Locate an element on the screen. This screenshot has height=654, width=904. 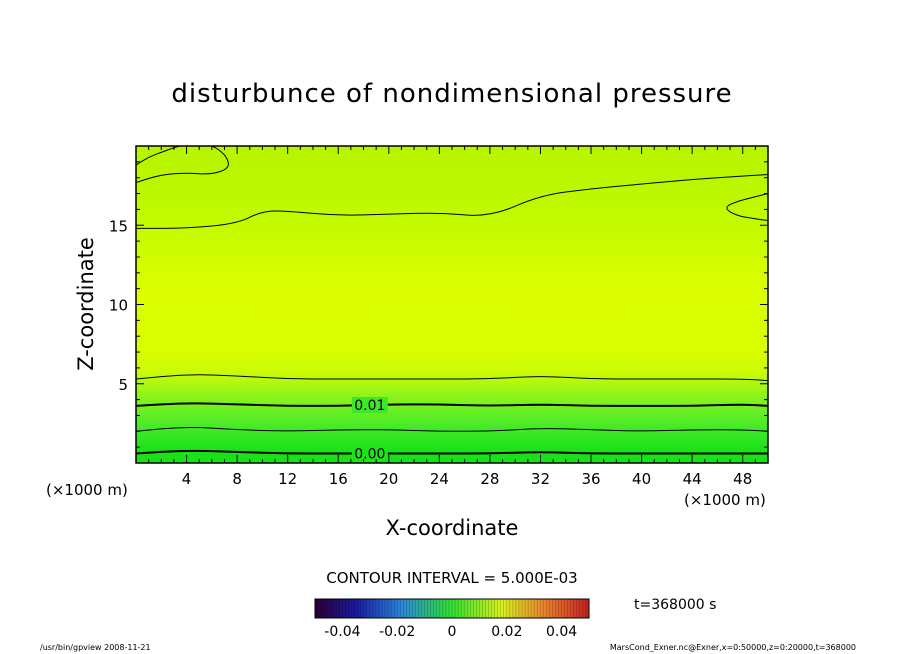
x-tick-label-28: 28 is located at coordinates (489, 479).